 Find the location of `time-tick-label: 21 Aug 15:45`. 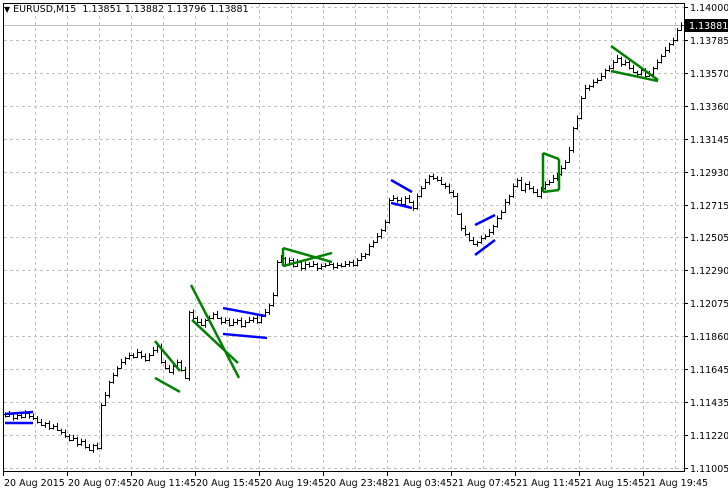

time-tick-label: 21 Aug 15:45 is located at coordinates (612, 483).